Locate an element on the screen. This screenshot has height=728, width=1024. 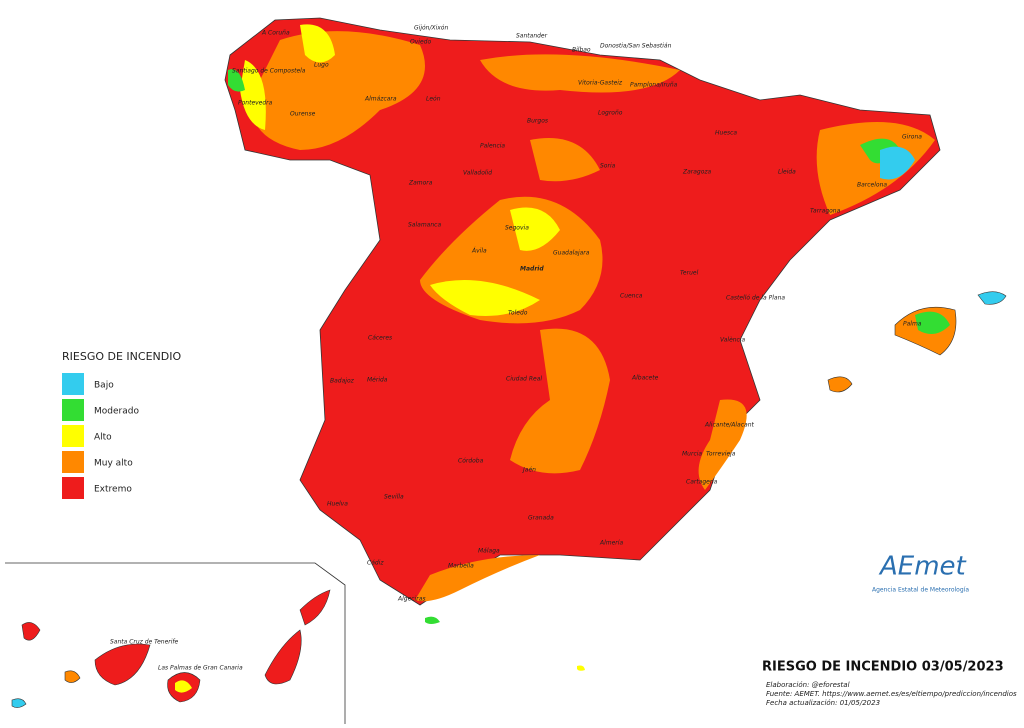
city-label: Algeciras is located at coordinates (411, 599).